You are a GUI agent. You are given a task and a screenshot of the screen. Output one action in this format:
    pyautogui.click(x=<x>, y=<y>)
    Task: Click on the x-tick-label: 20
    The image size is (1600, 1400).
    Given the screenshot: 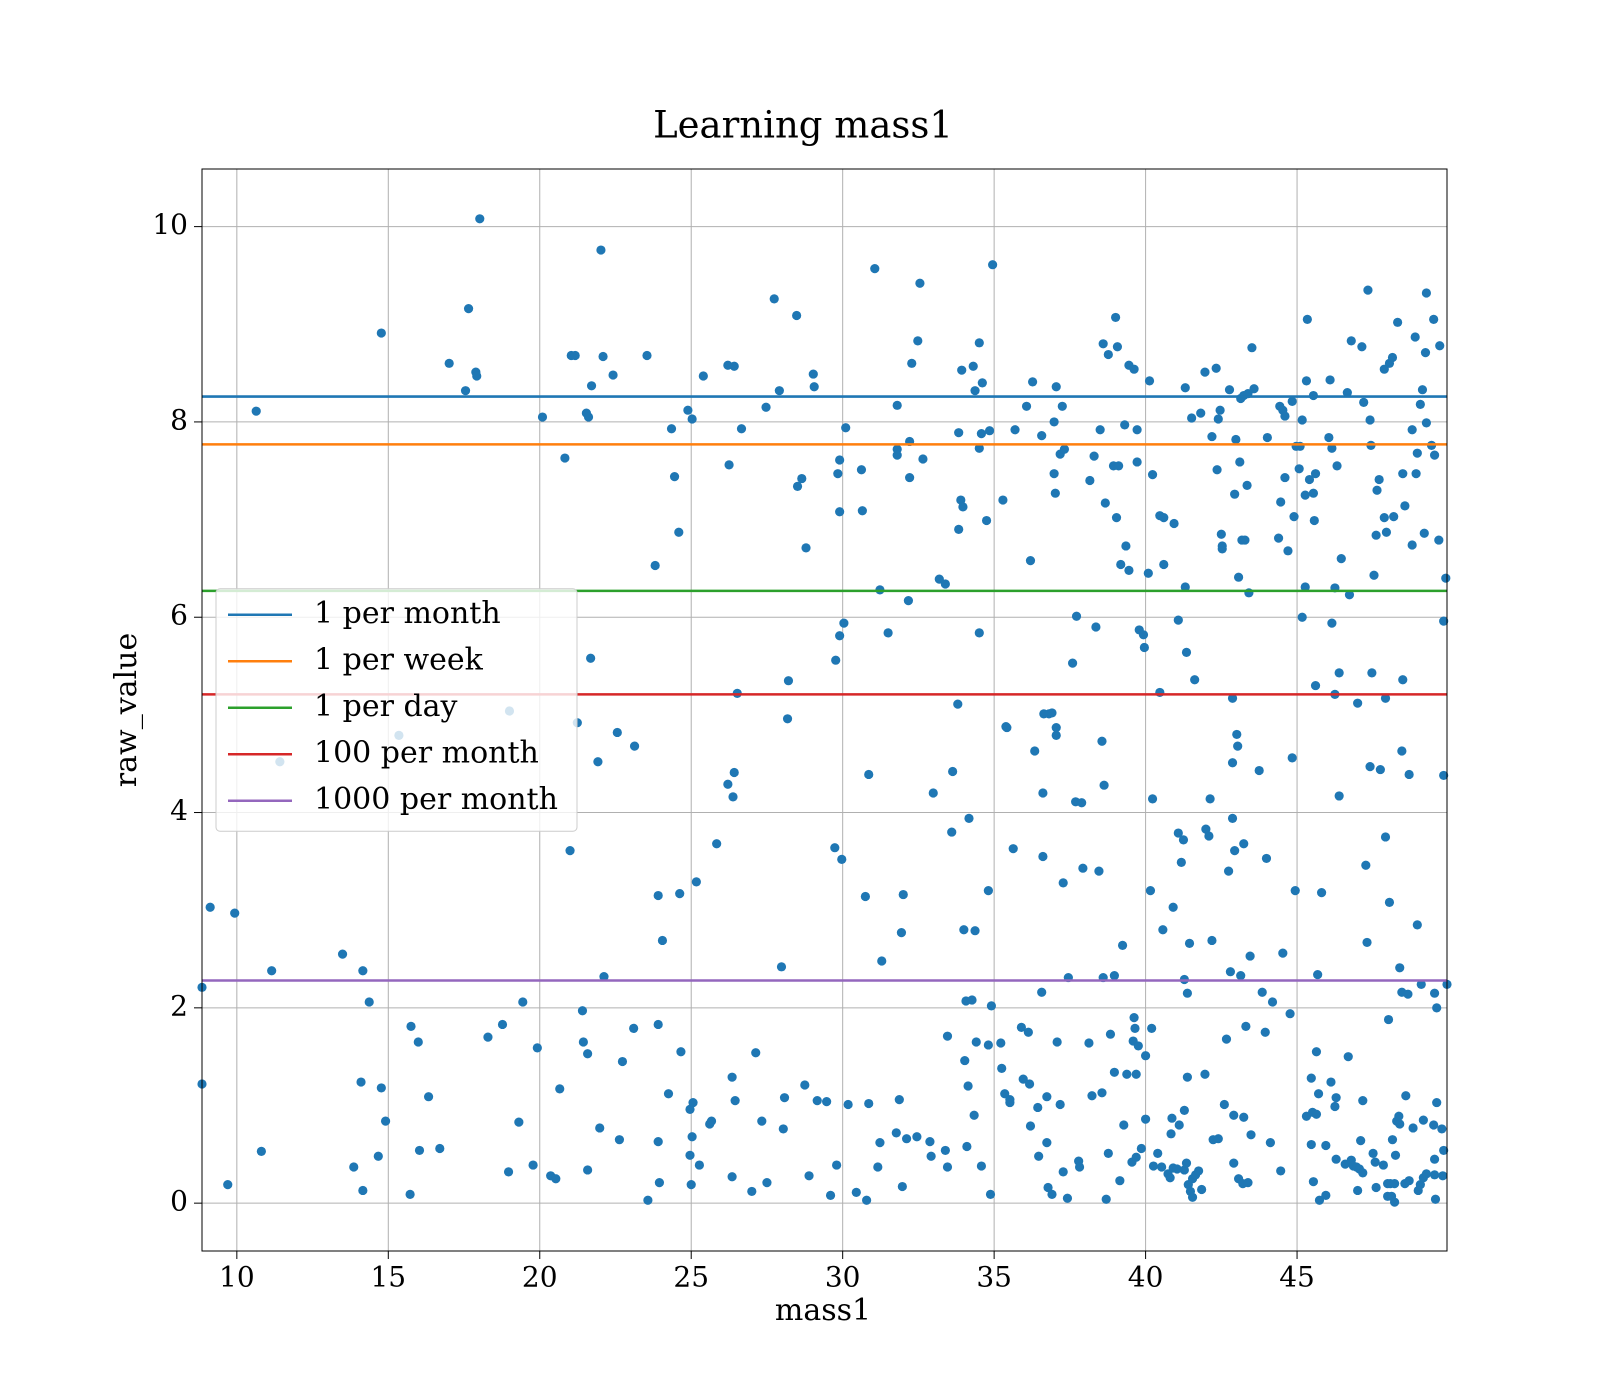 What is the action you would take?
    pyautogui.click(x=540, y=1277)
    